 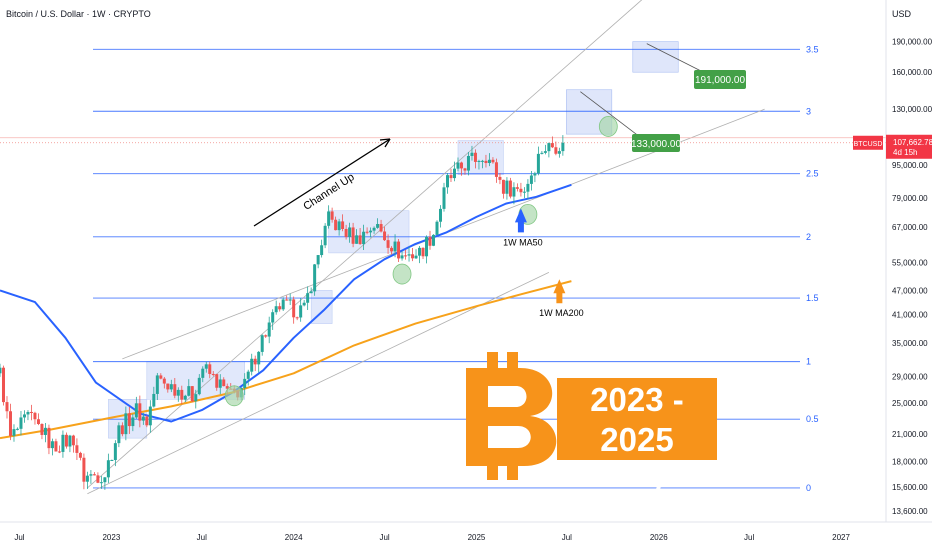 What do you see at coordinates (905, 152) in the screenshot?
I see `price-tag-countdown: 4d 15h` at bounding box center [905, 152].